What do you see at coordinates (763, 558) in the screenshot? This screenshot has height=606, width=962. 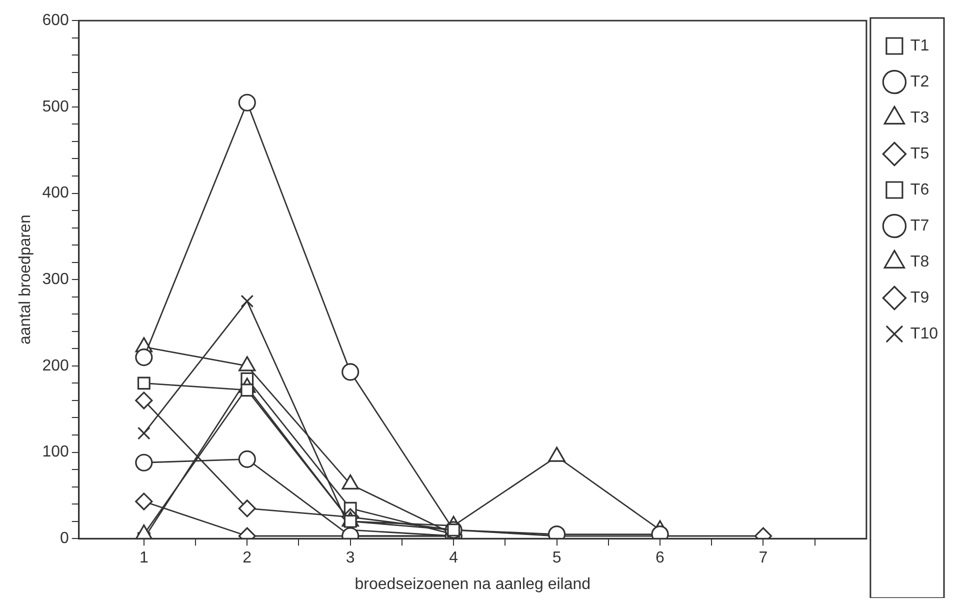 I see `x-tick-label: 7` at bounding box center [763, 558].